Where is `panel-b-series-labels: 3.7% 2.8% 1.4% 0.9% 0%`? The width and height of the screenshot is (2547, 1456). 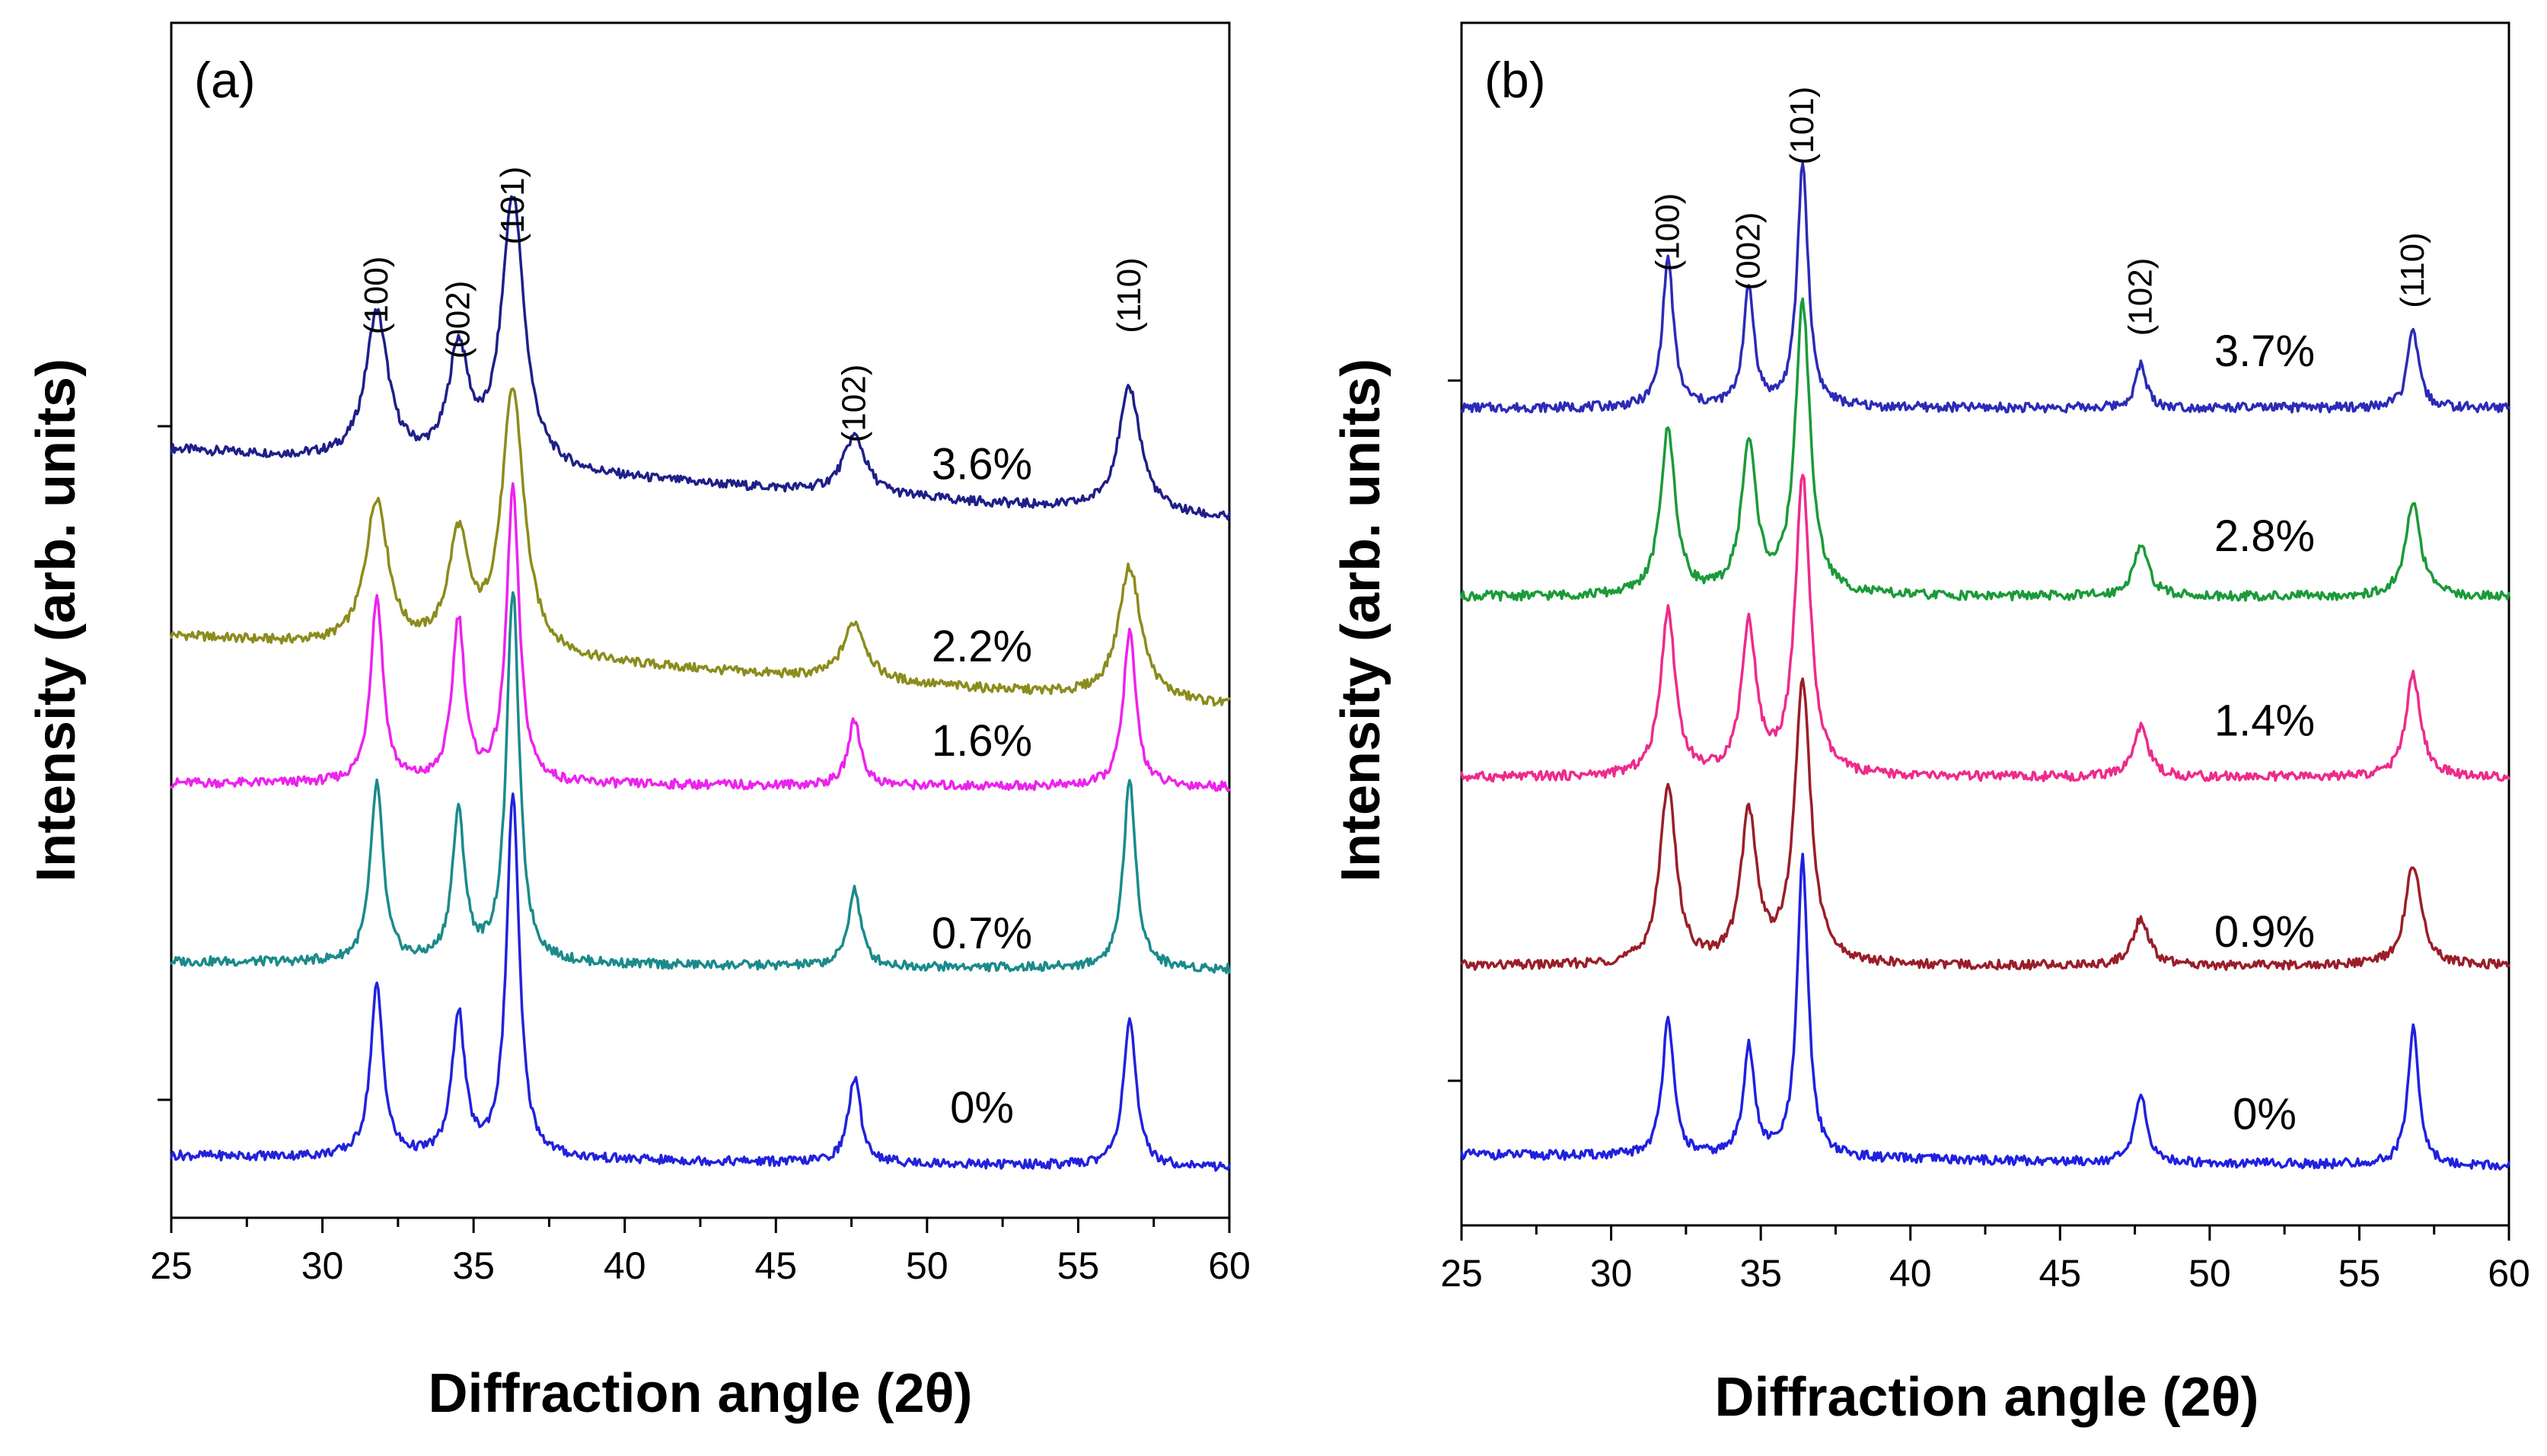
panel-b-series-labels: 3.7% 2.8% 1.4% 0.9% 0% is located at coordinates (2264, 733).